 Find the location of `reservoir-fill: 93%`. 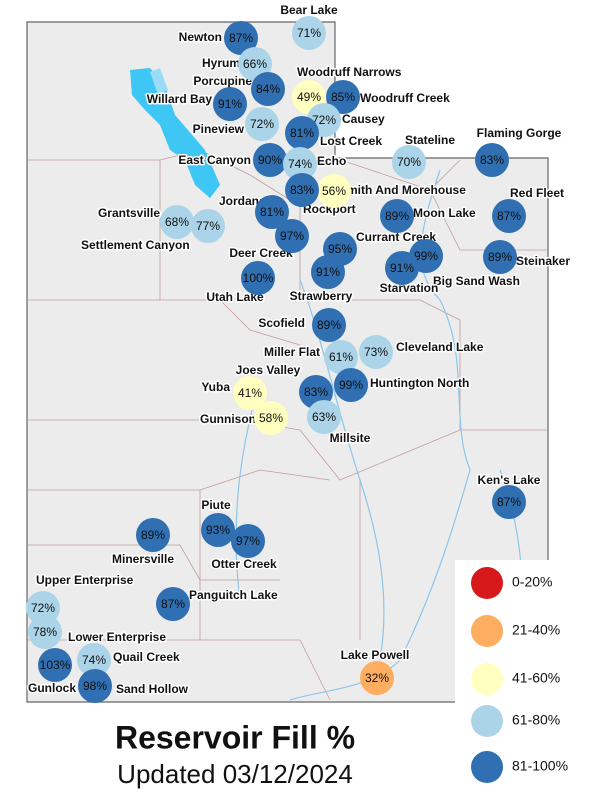

reservoir-fill: 93% is located at coordinates (218, 530).